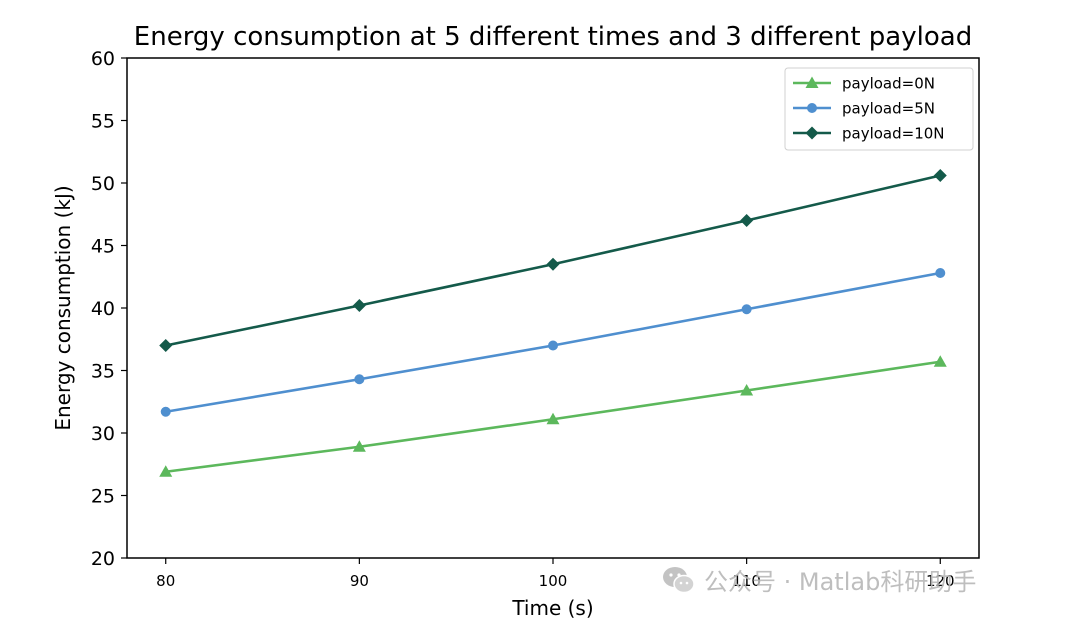  What do you see at coordinates (103, 184) in the screenshot?
I see `y-tick-label: 50` at bounding box center [103, 184].